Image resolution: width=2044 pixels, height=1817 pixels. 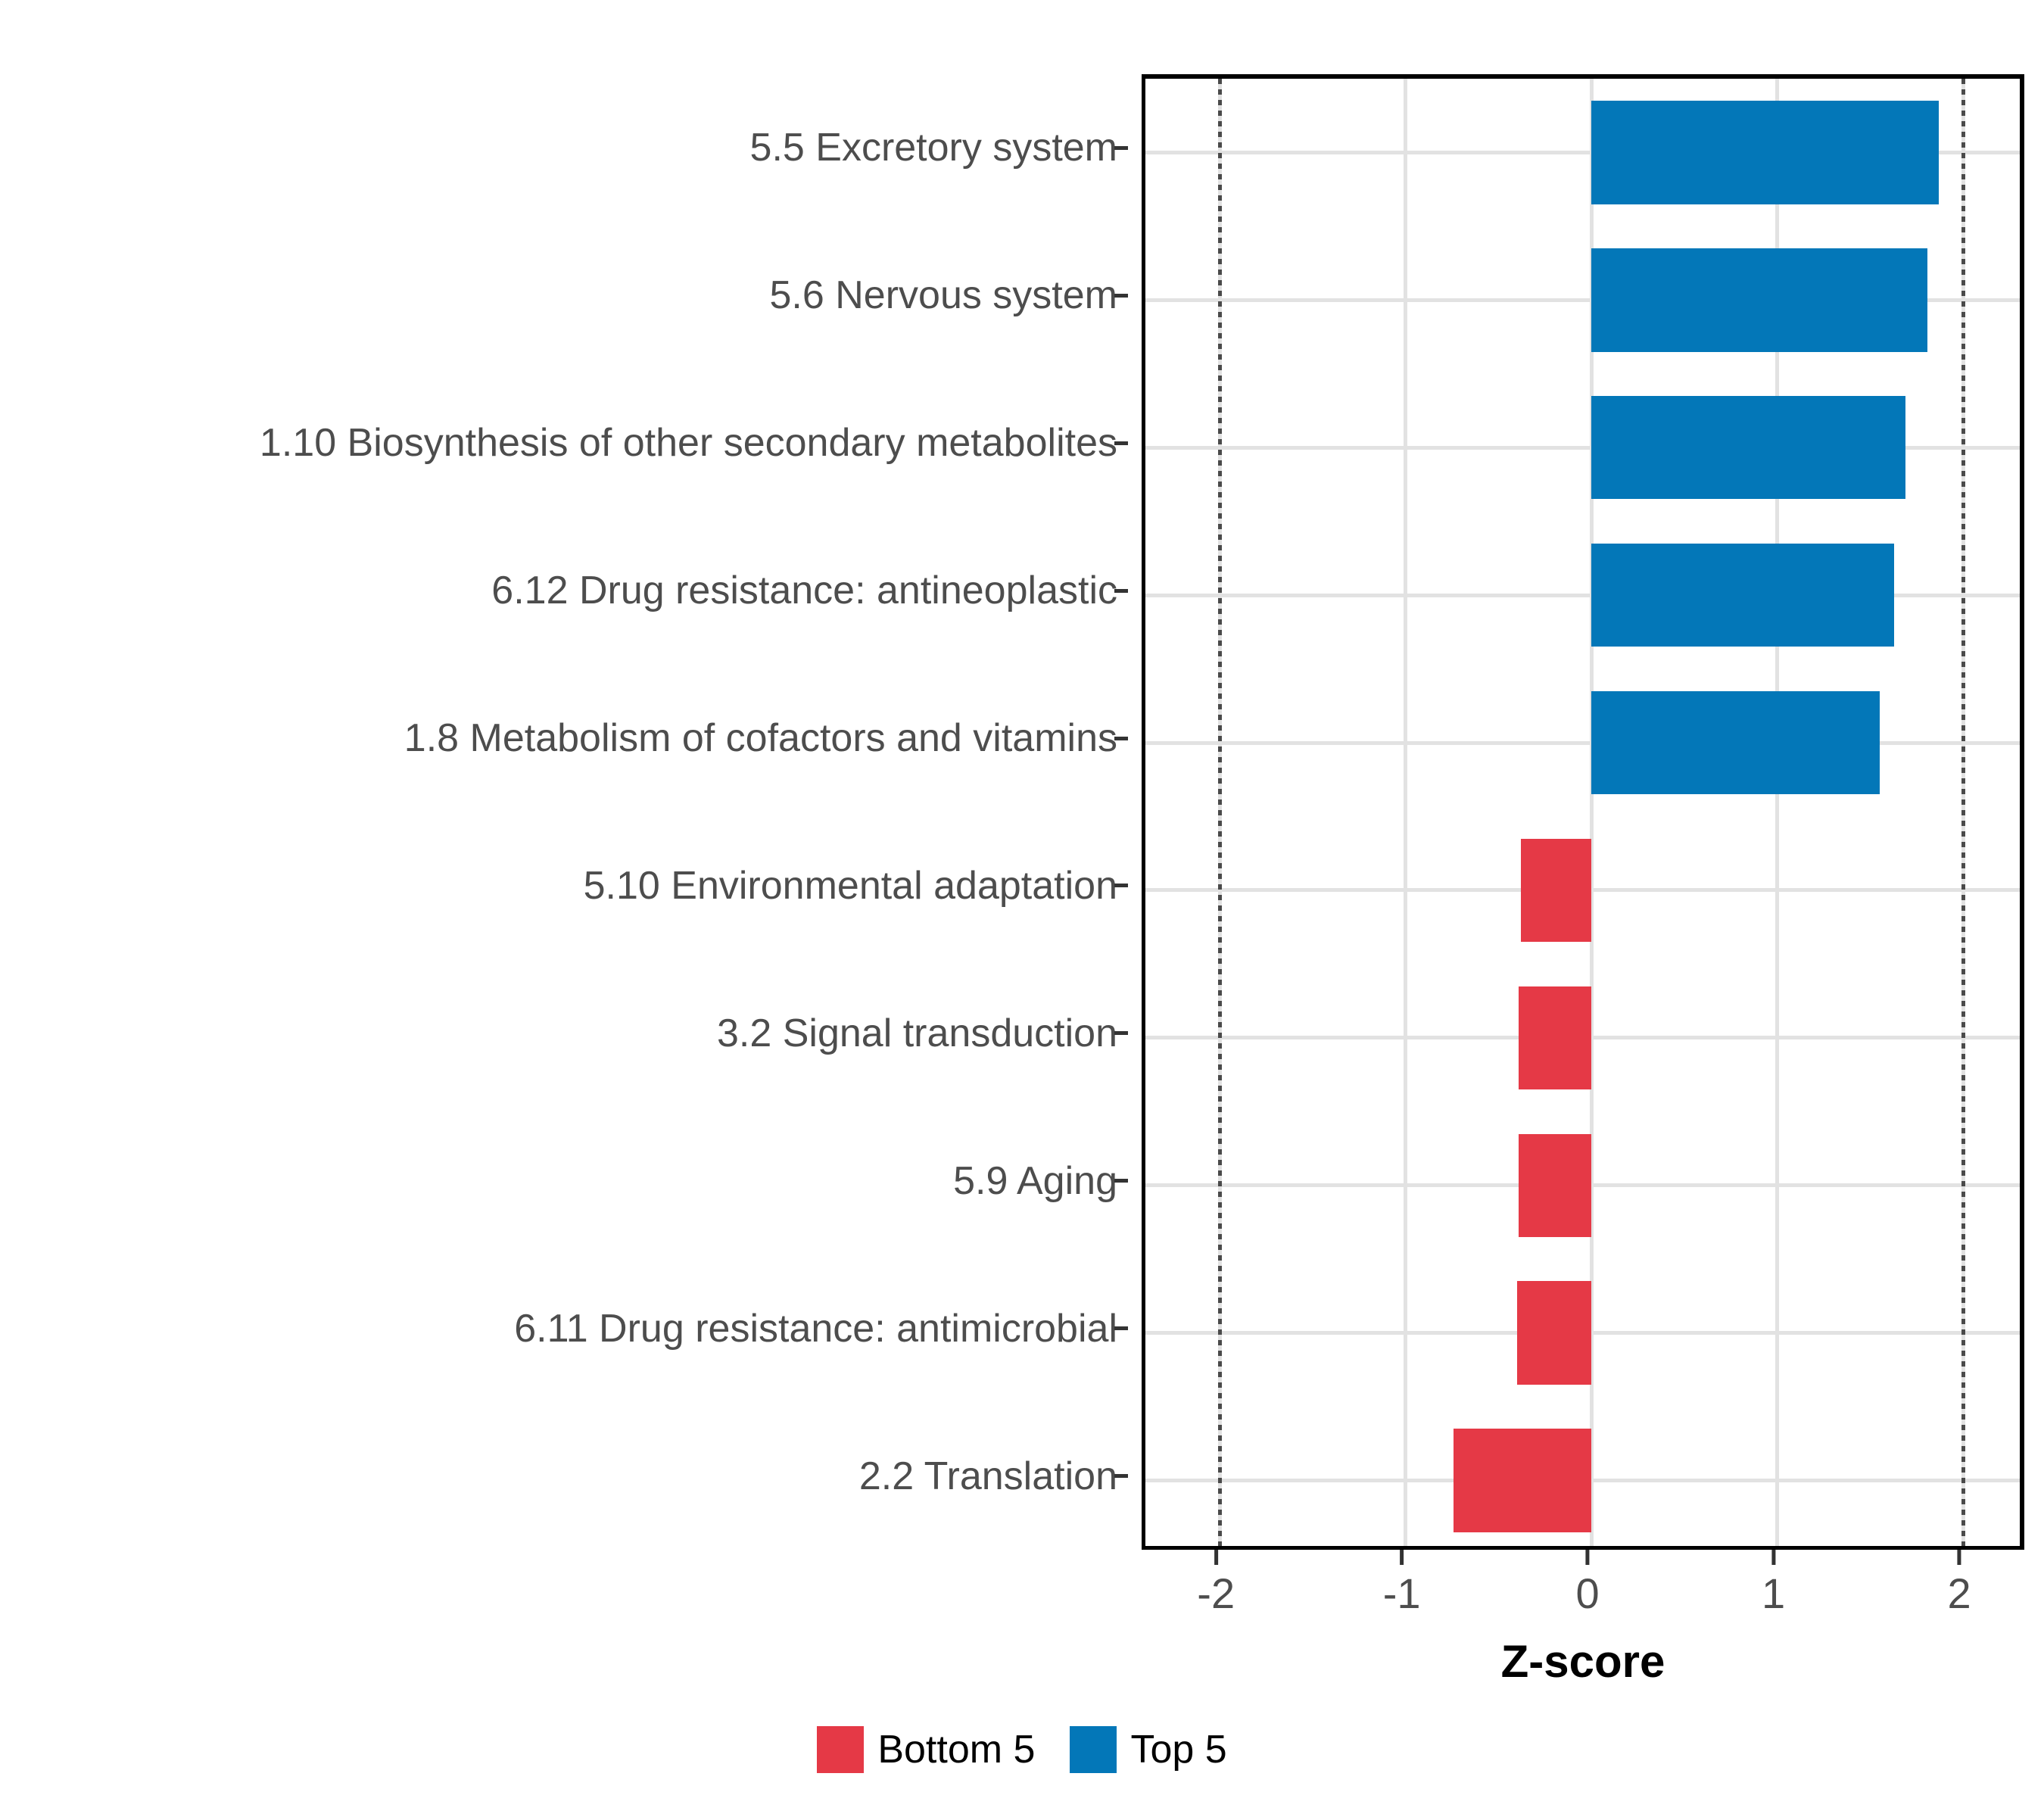 I want to click on x-tick: -1, so click(x=1402, y=1582).